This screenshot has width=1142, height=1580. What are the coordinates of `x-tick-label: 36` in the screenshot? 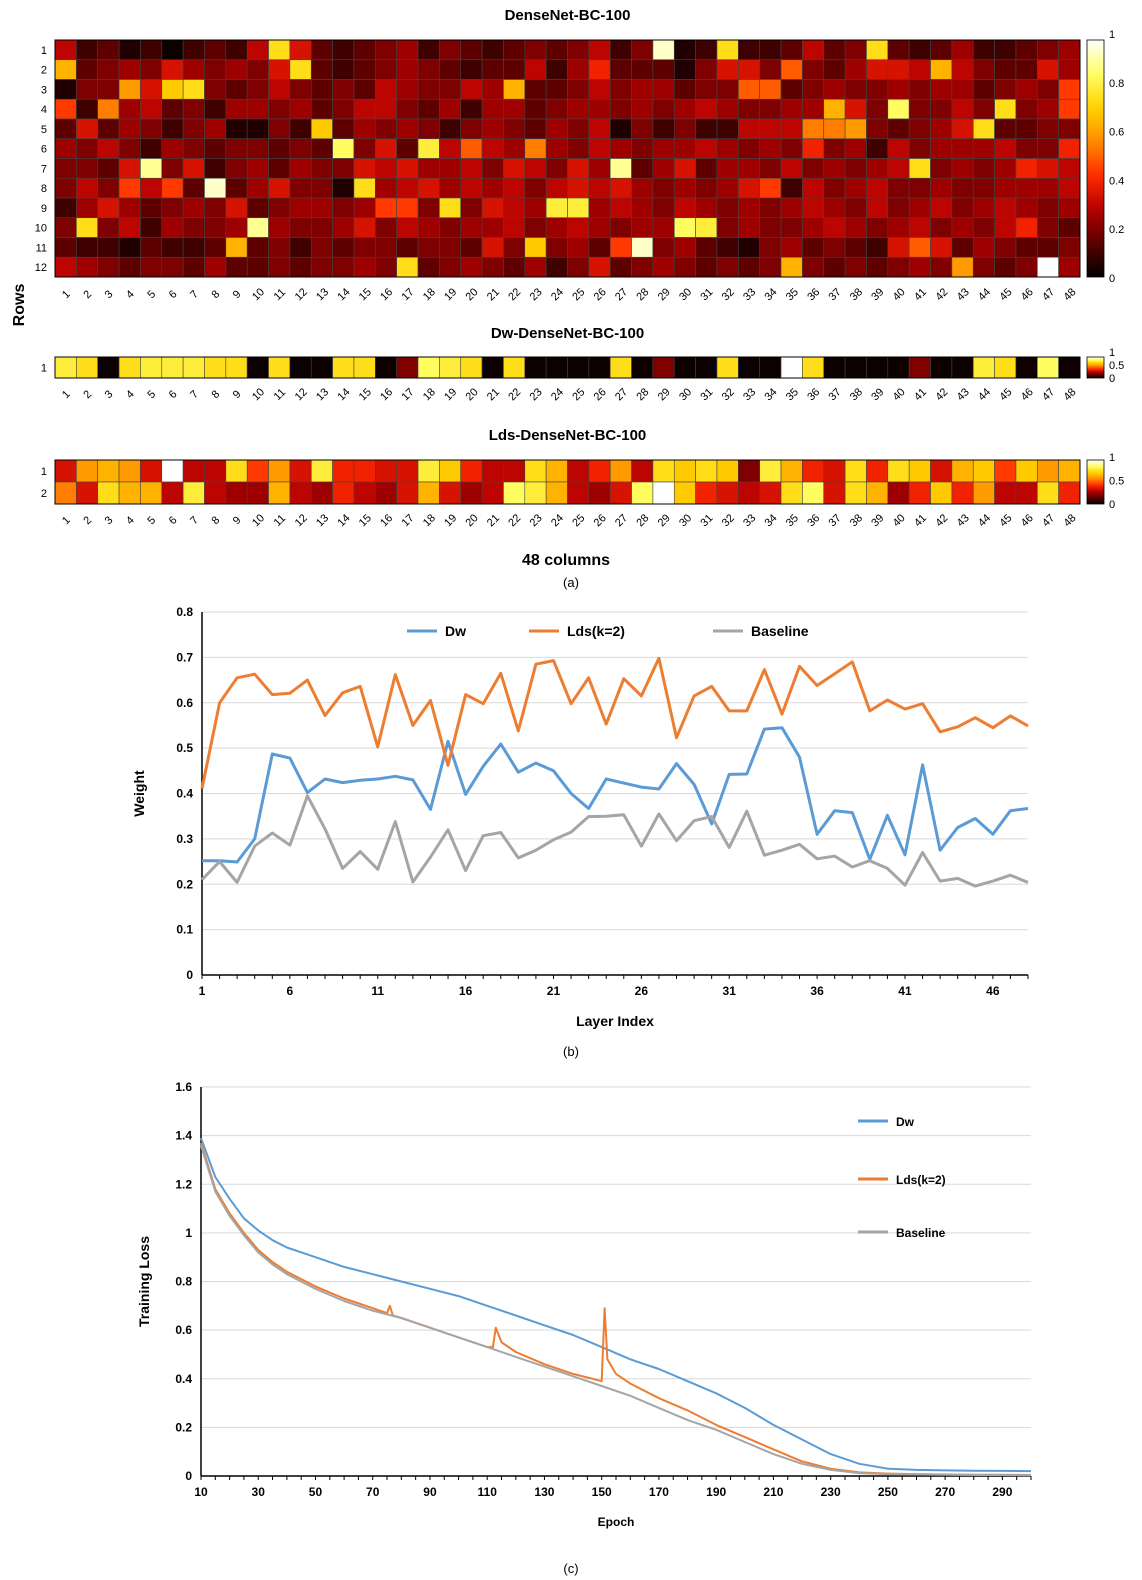 It's located at (817, 991).